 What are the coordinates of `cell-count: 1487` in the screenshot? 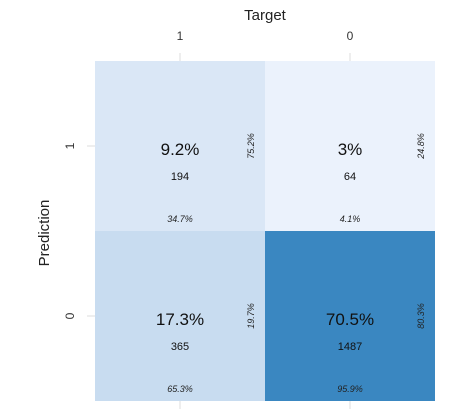 It's located at (350, 347).